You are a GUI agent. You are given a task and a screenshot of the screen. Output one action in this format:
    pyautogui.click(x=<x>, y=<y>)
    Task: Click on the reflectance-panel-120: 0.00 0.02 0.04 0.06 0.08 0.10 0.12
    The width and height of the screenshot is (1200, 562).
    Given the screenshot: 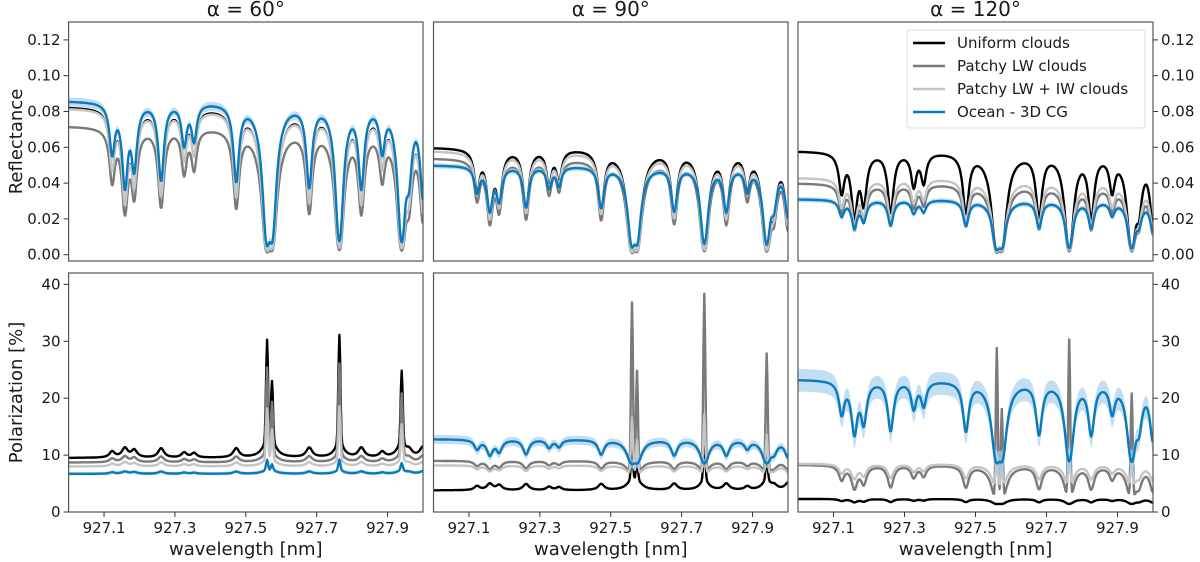 What is the action you would take?
    pyautogui.click(x=995, y=142)
    